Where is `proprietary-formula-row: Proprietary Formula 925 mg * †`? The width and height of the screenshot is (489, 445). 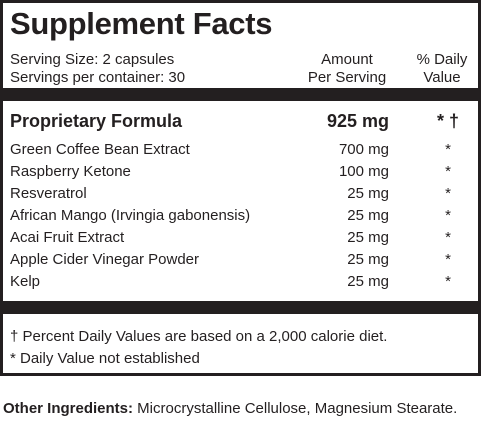 proprietary-formula-row: Proprietary Formula 925 mg * † is located at coordinates (241, 122).